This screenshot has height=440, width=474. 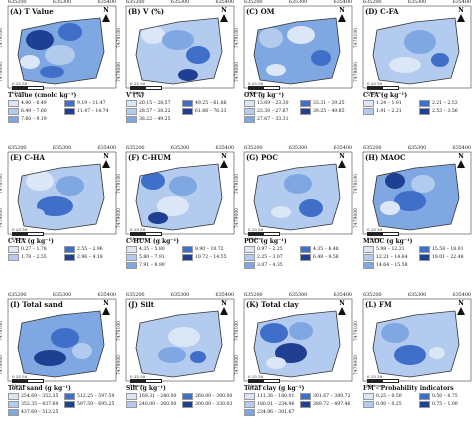 What do you see at coordinates (155, 119) in the screenshot?
I see `legend-range: 38.22 – 49.25` at bounding box center [155, 119].